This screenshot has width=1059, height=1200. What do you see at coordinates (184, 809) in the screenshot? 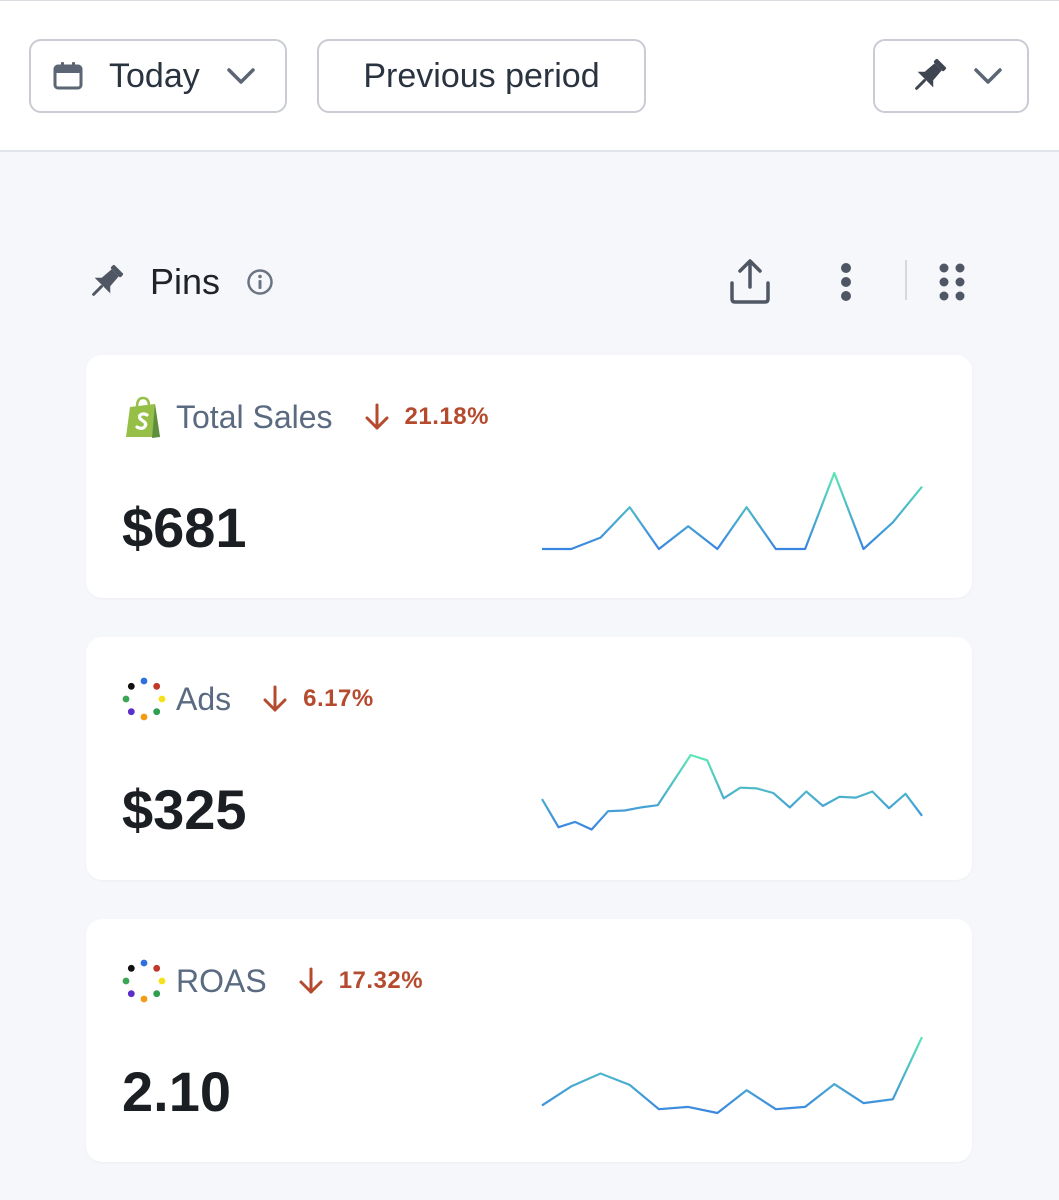
I see `metric-value: $325` at bounding box center [184, 809].